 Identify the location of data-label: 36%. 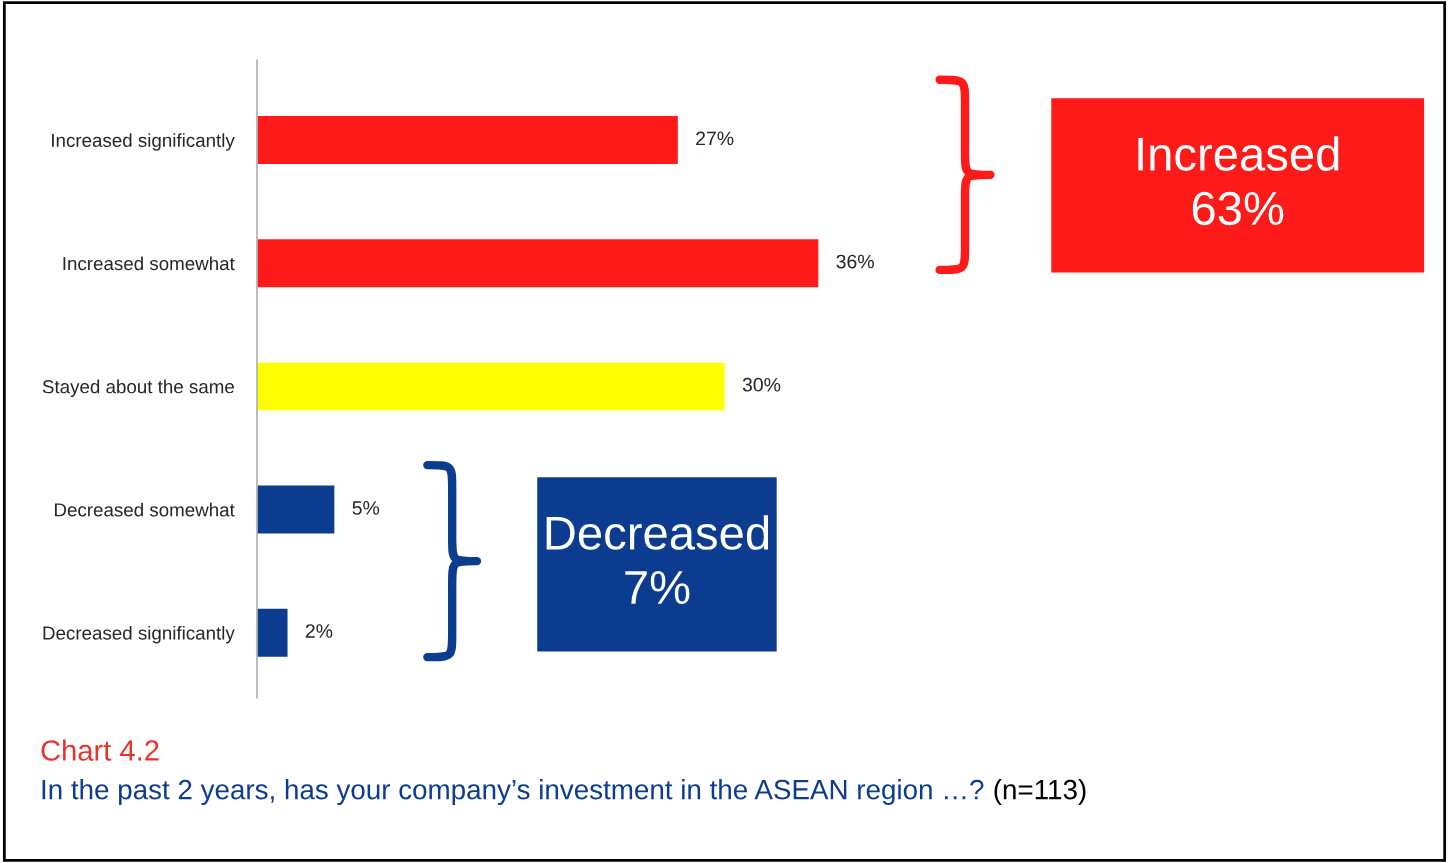
(855, 261).